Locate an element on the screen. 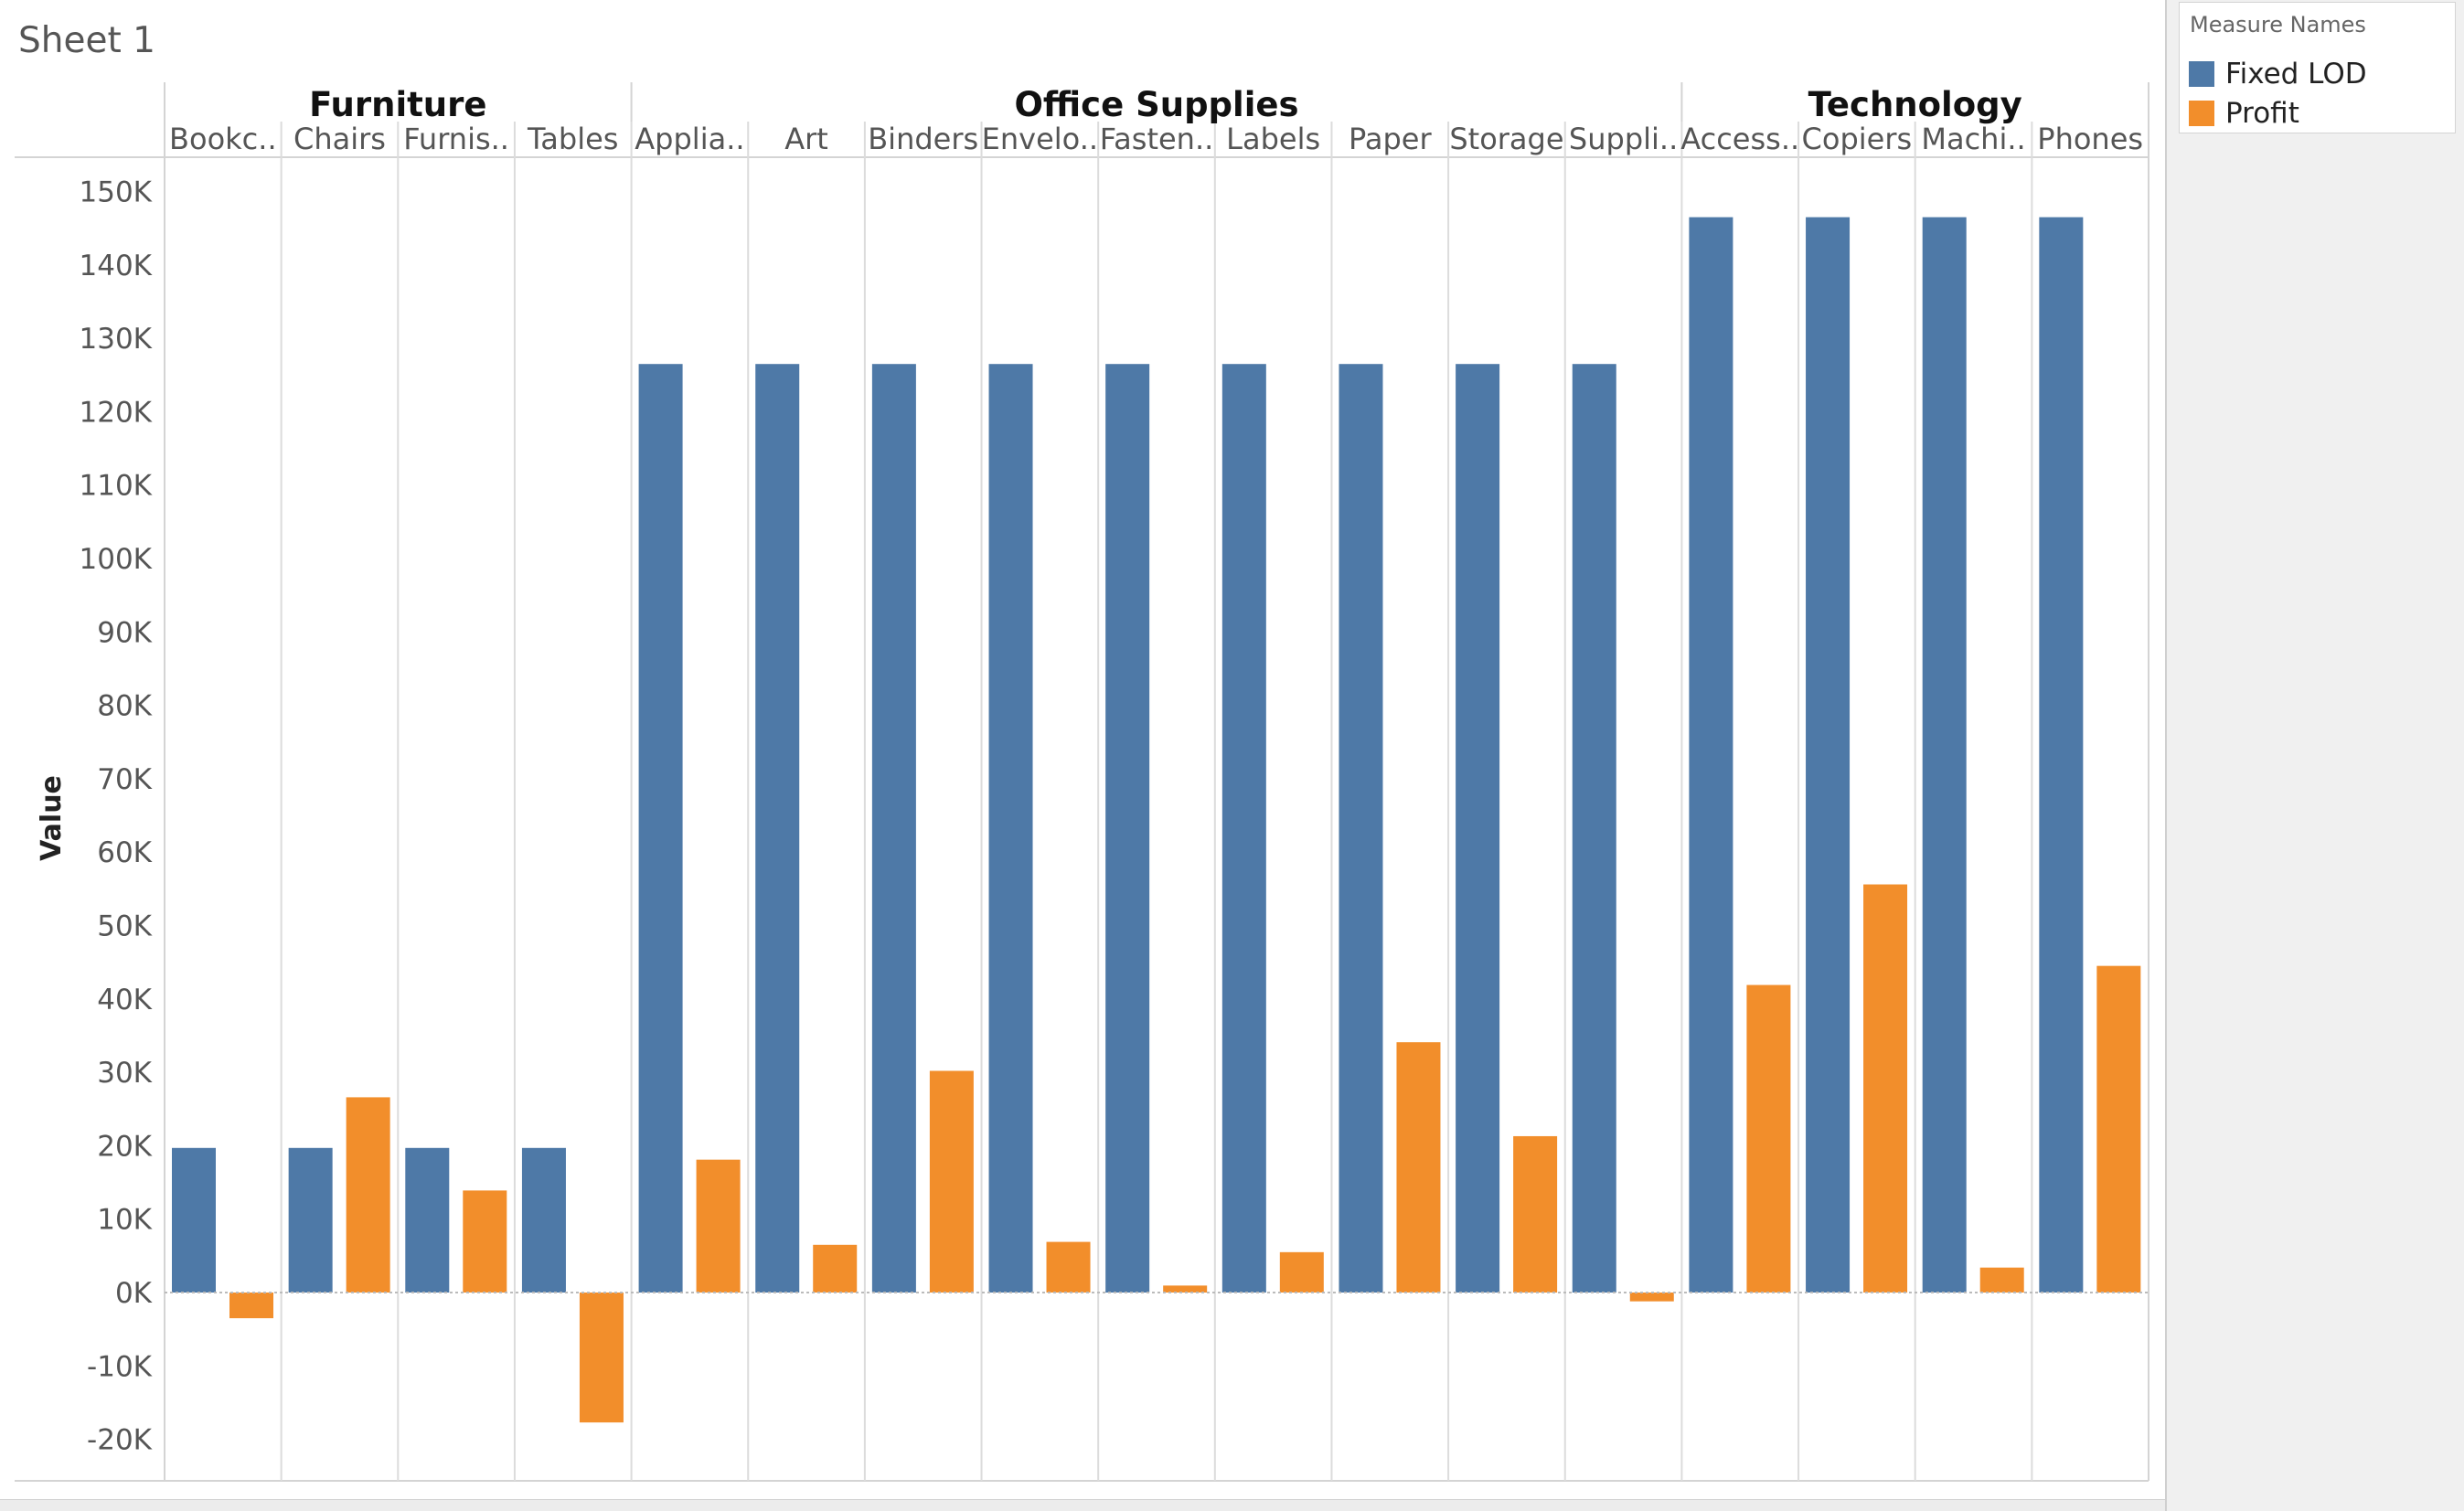  y-tick-label: 60K is located at coordinates (124, 852).